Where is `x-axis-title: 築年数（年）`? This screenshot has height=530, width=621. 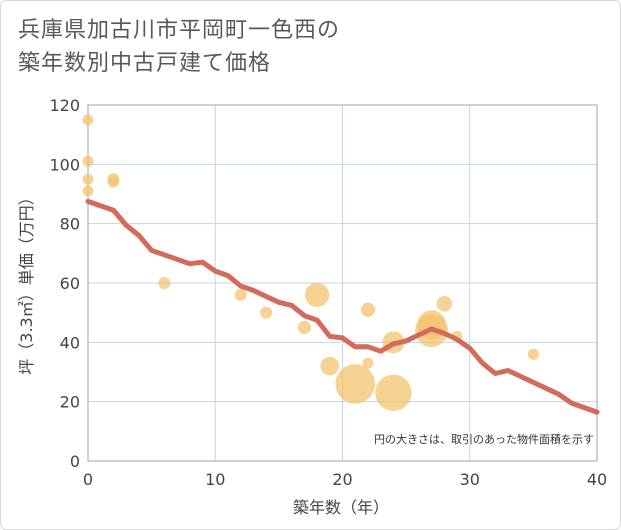 x-axis-title: 築年数（年） is located at coordinates (341, 507).